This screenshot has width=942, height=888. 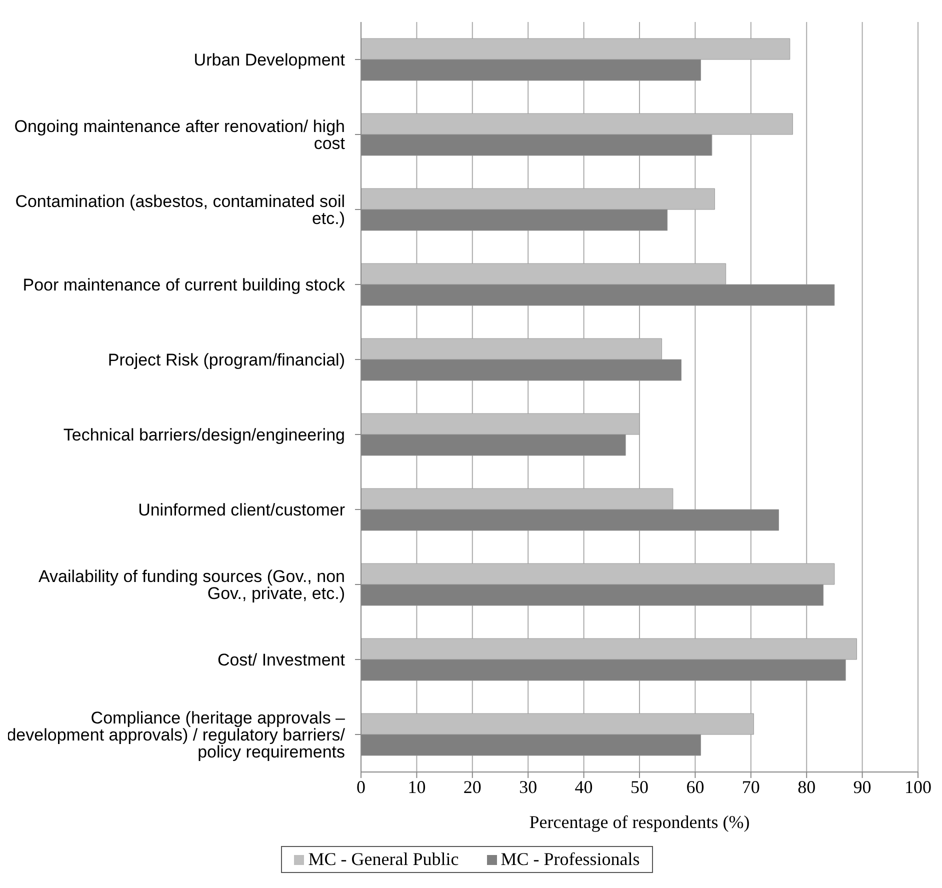 I want to click on x-tick-label: 40, so click(x=583, y=786).